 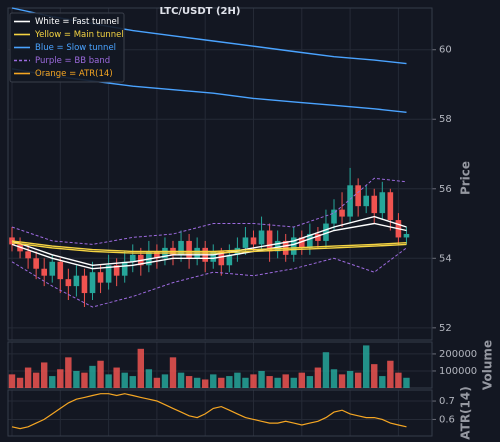 I want to click on y-tick-label: 200000, so click(x=458, y=354).